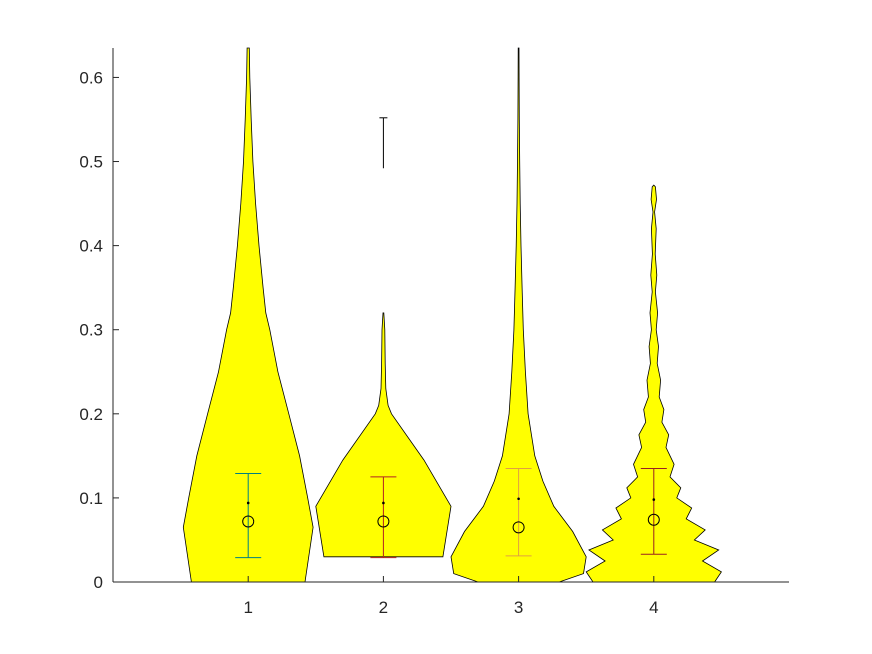  Describe the element at coordinates (247, 607) in the screenshot. I see `x-tick-label-1: 1` at that location.